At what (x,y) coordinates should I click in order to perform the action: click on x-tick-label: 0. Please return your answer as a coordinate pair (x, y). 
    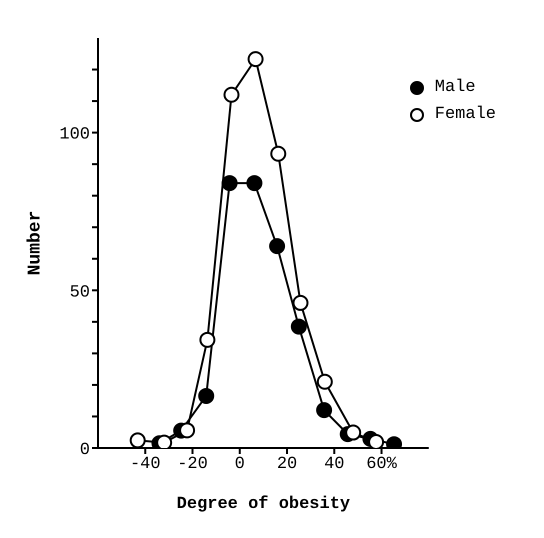
    Looking at the image, I should click on (239, 464).